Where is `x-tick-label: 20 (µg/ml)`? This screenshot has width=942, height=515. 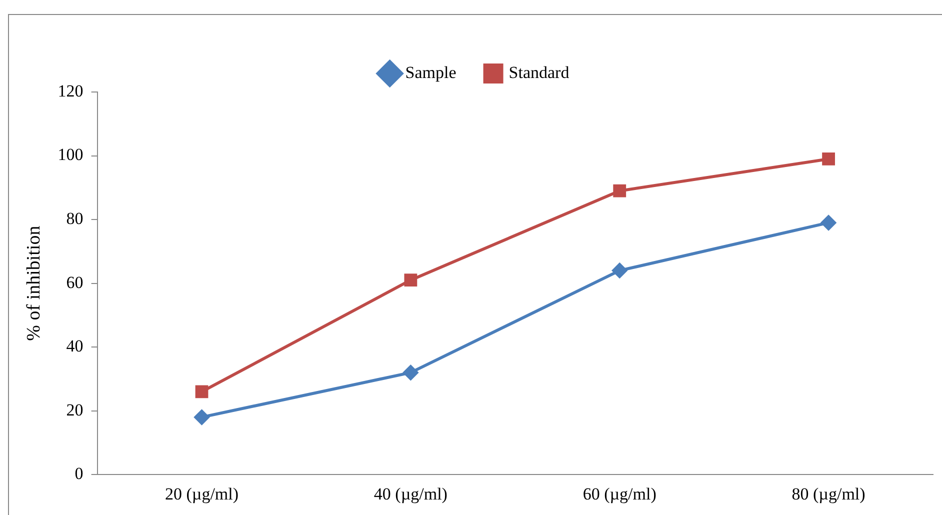 x-tick-label: 20 (µg/ml) is located at coordinates (201, 494).